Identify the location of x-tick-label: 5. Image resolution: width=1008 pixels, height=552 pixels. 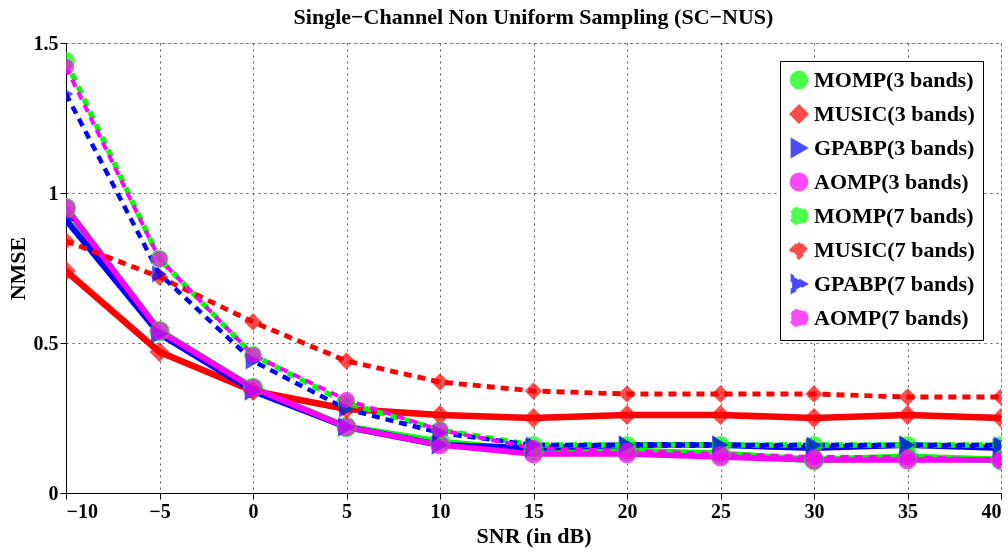
(347, 510).